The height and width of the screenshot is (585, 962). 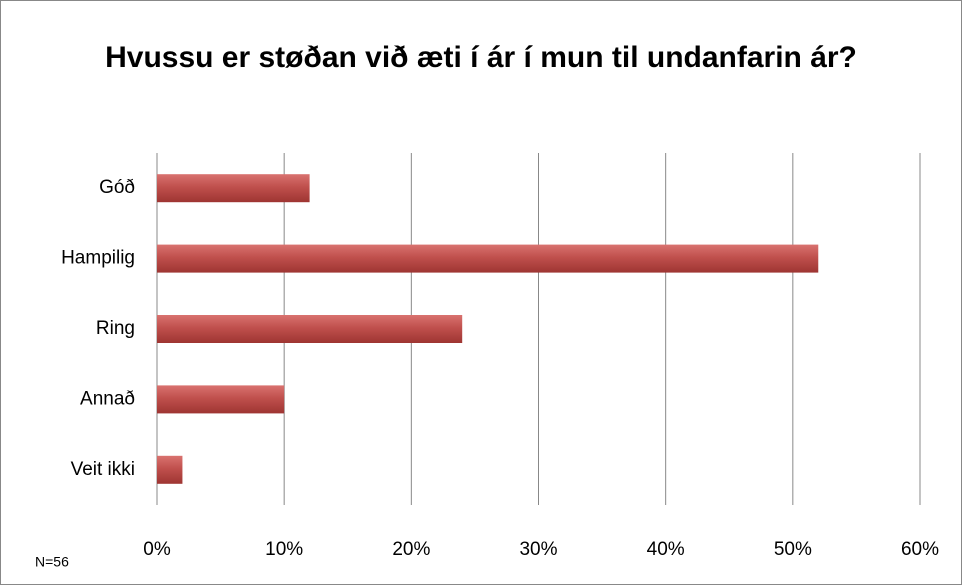 I want to click on y-tick-label: Hampilig, so click(x=98, y=258).